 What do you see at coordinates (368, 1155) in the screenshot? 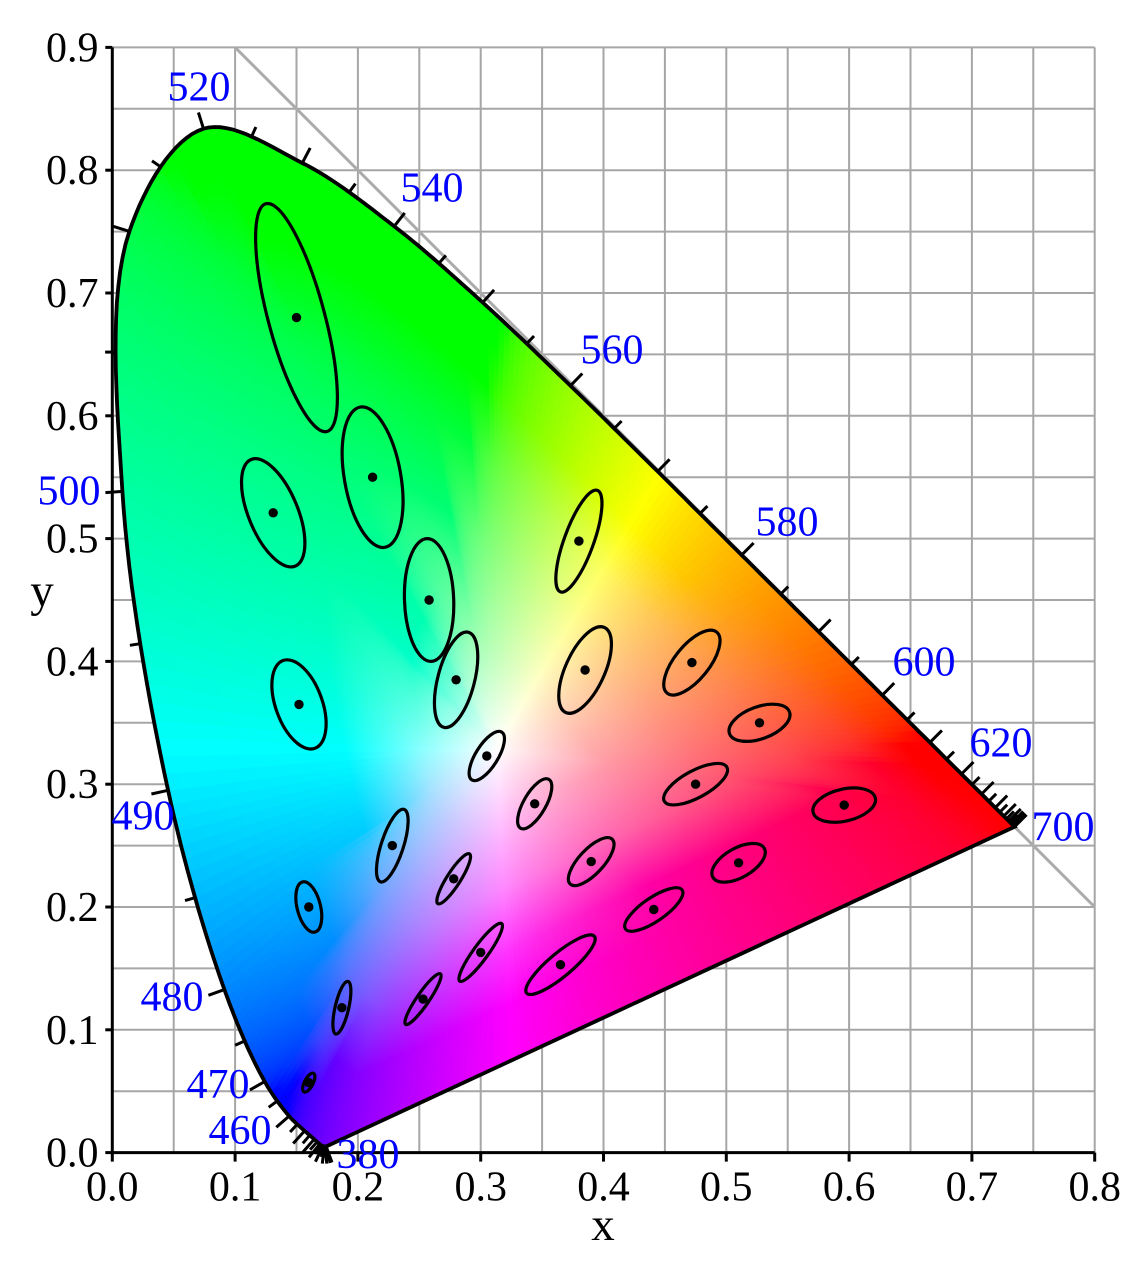
I see `svg-text: 380` at bounding box center [368, 1155].